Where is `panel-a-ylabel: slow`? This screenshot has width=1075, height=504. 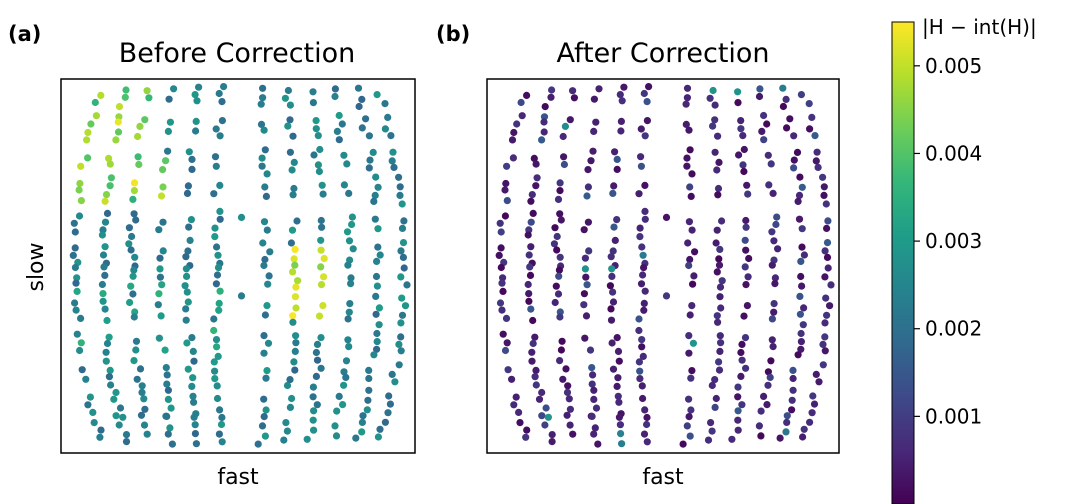
panel-a-ylabel: slow is located at coordinates (36, 266).